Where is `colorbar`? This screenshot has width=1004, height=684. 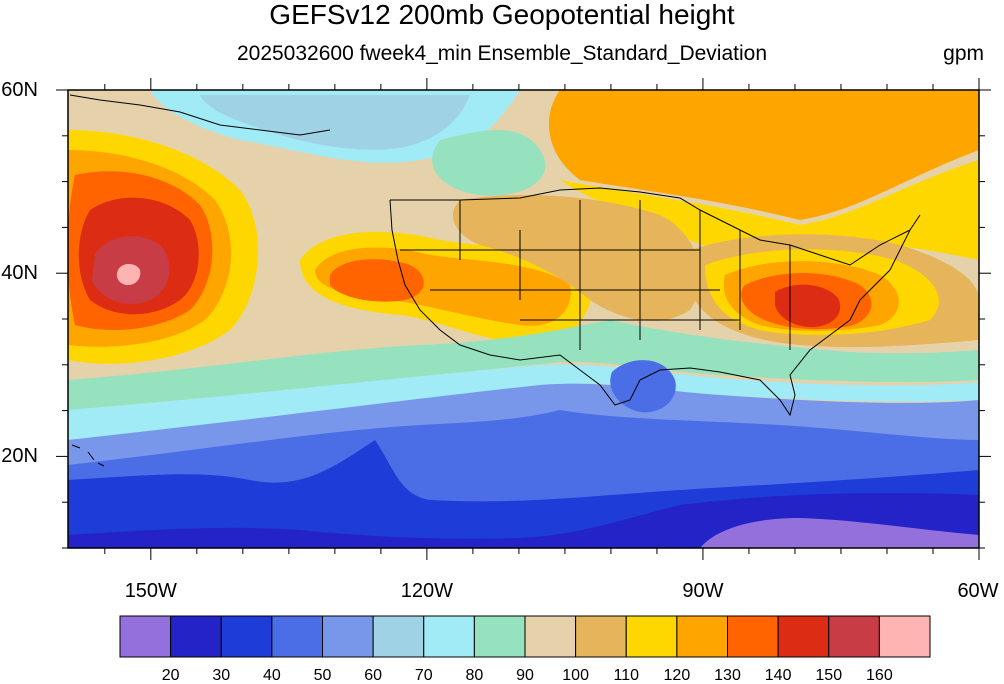 colorbar is located at coordinates (525, 636).